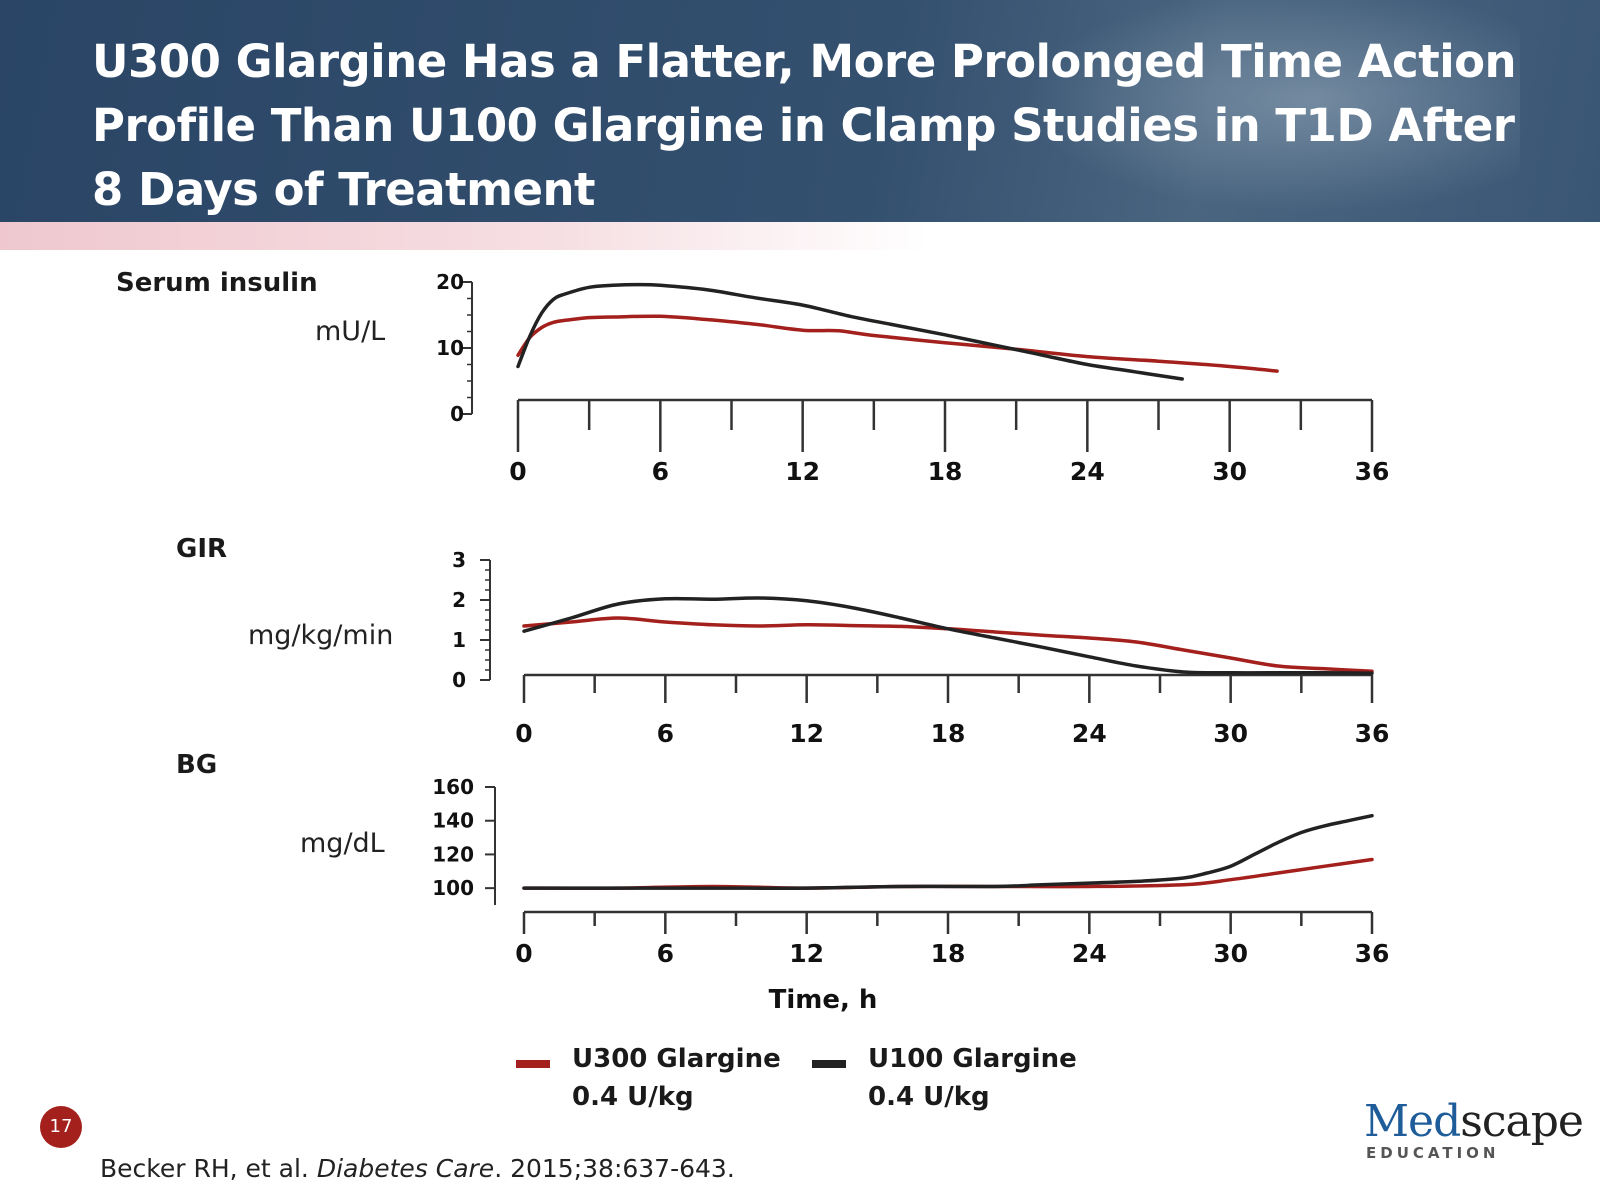 The image size is (1600, 1200). Describe the element at coordinates (972, 1059) in the screenshot. I see `legend-u100-name: U100 Glargine` at that location.